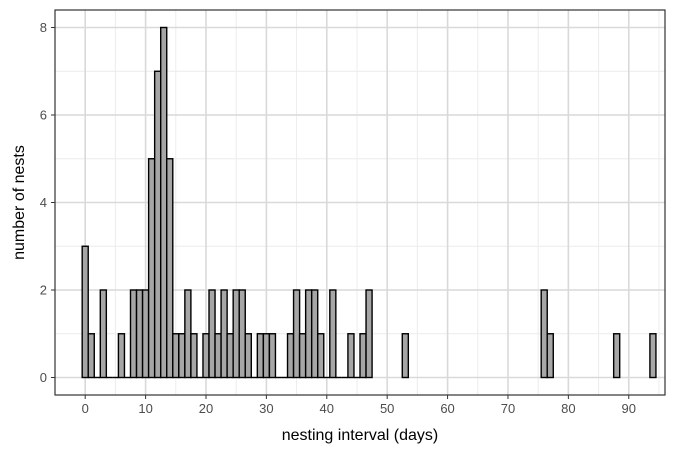 The height and width of the screenshot is (453, 678). What do you see at coordinates (387, 408) in the screenshot?
I see `x-tick-label: 50` at bounding box center [387, 408].